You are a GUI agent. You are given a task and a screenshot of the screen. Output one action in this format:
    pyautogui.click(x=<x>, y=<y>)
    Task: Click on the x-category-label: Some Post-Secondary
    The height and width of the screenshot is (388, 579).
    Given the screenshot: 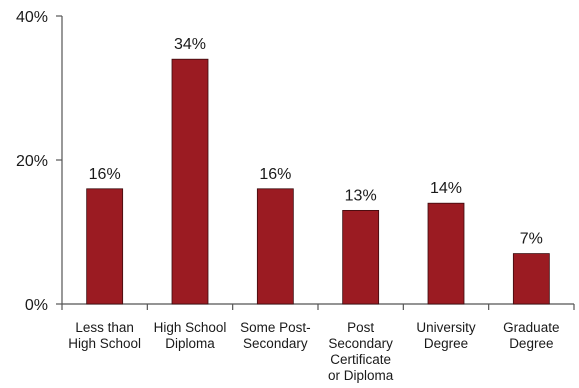 What is the action you would take?
    pyautogui.click(x=275, y=335)
    